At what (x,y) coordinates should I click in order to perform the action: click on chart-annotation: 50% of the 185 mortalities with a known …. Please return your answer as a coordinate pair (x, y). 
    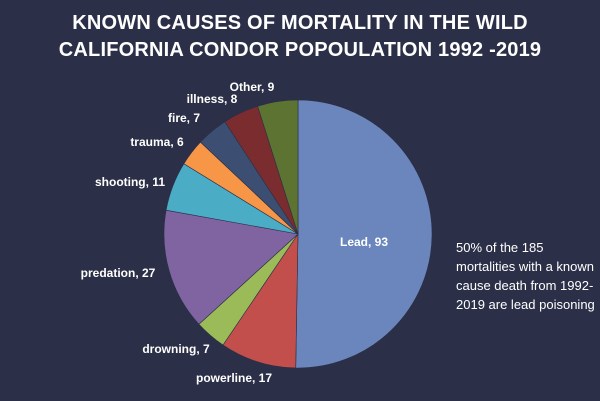
    Looking at the image, I should click on (525, 276).